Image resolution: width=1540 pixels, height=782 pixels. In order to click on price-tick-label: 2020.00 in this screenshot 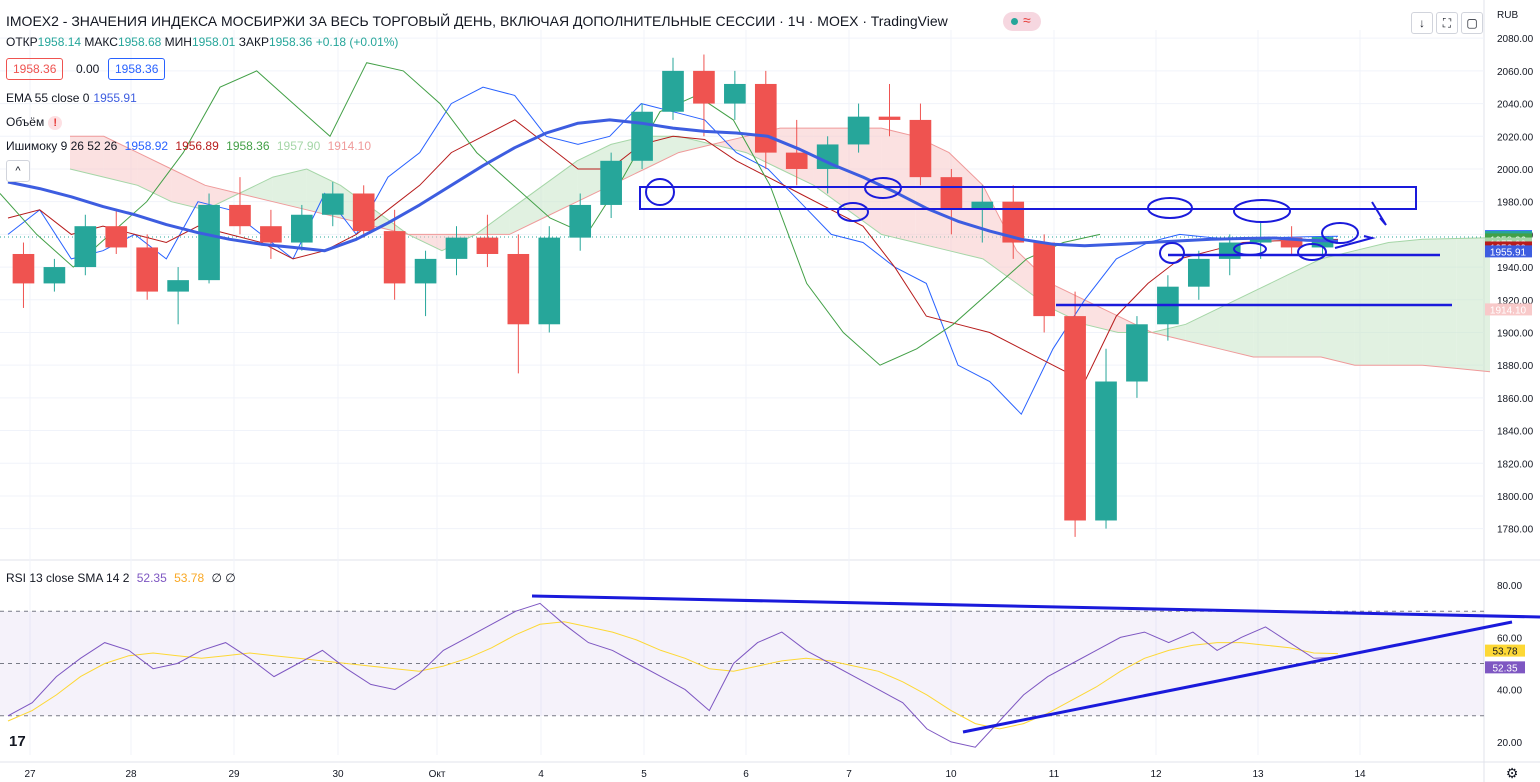, I will do `click(1515, 137)`.